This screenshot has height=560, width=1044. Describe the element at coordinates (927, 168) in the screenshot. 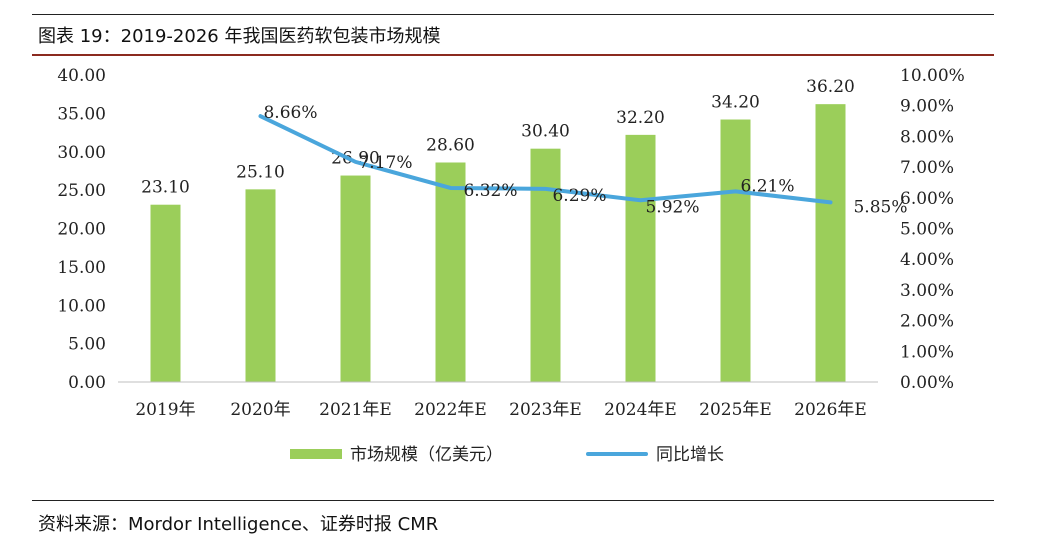

I see `right-axis-tick-label: 7.00%` at that location.